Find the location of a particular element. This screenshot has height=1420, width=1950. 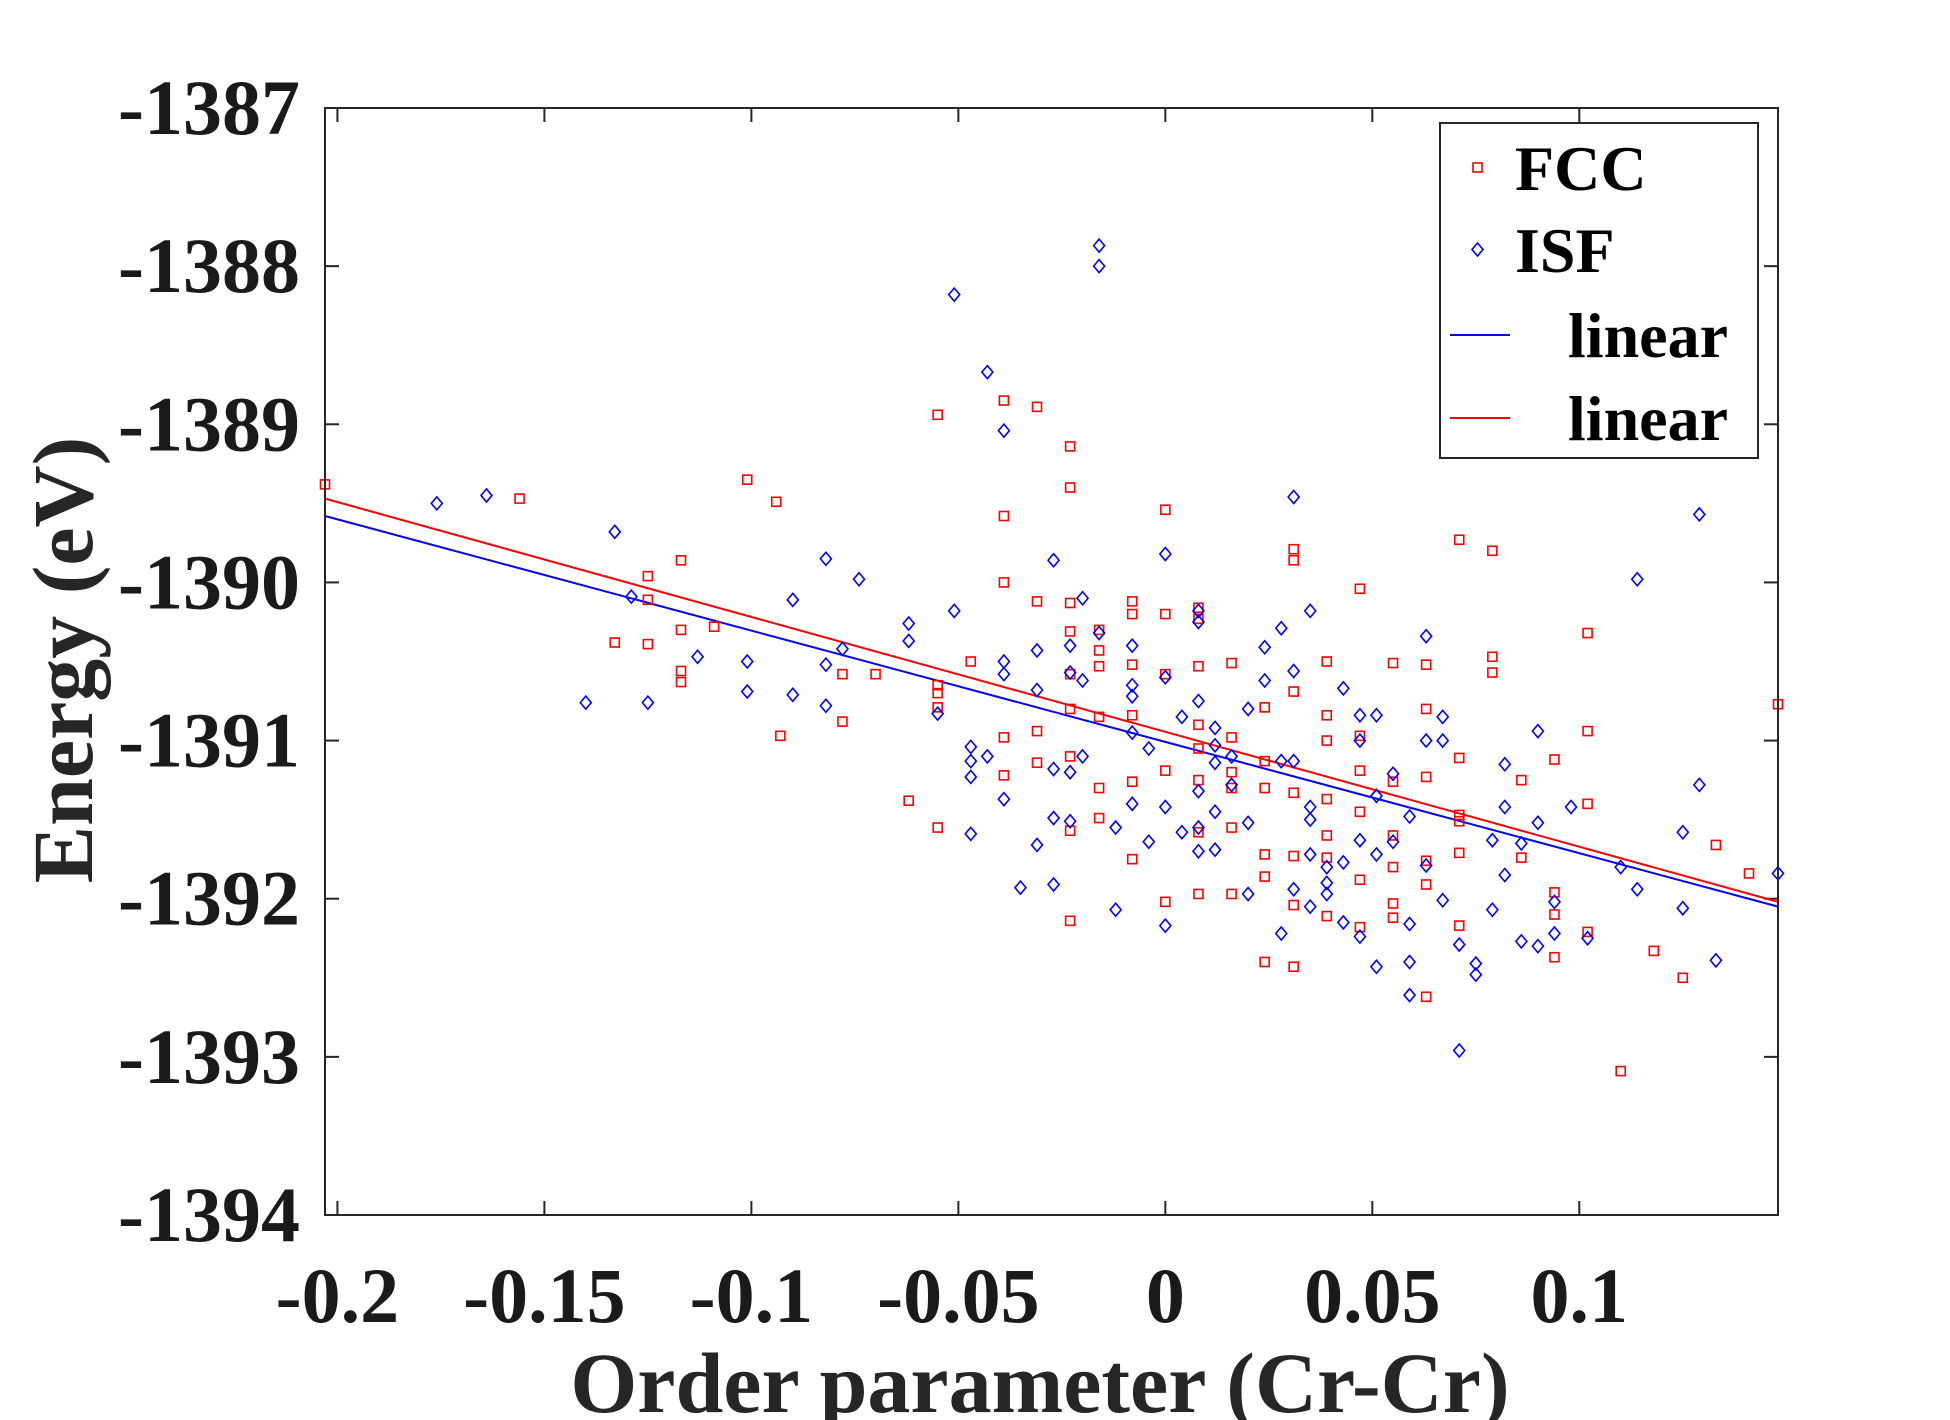

x-tick-label: -0.1 is located at coordinates (751, 1295).